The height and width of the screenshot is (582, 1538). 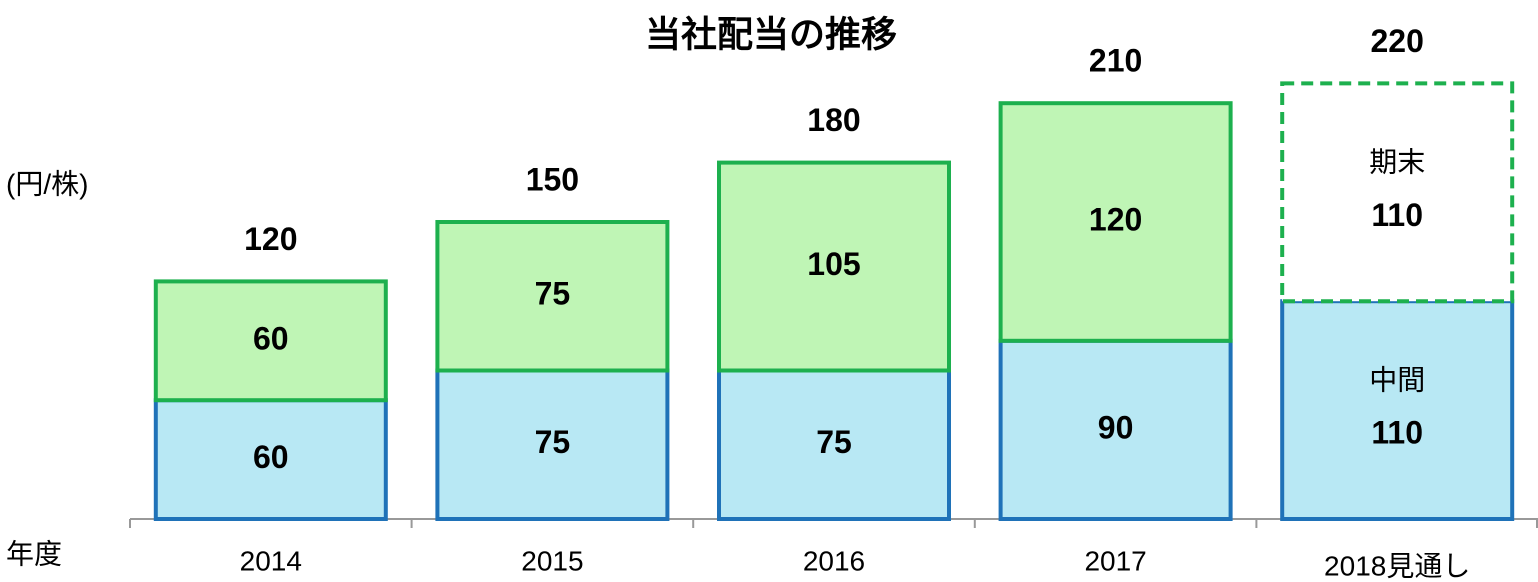 I want to click on x-tick-label: 2016, so click(x=834, y=560).